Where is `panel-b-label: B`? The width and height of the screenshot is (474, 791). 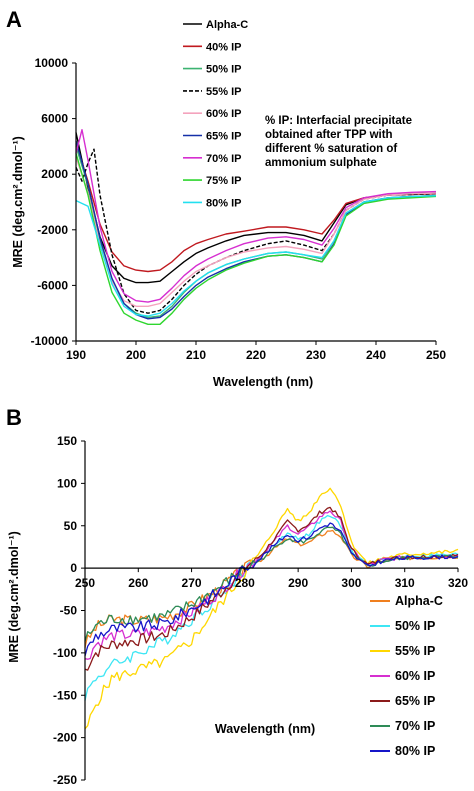
panel-b-label: B is located at coordinates (14, 417).